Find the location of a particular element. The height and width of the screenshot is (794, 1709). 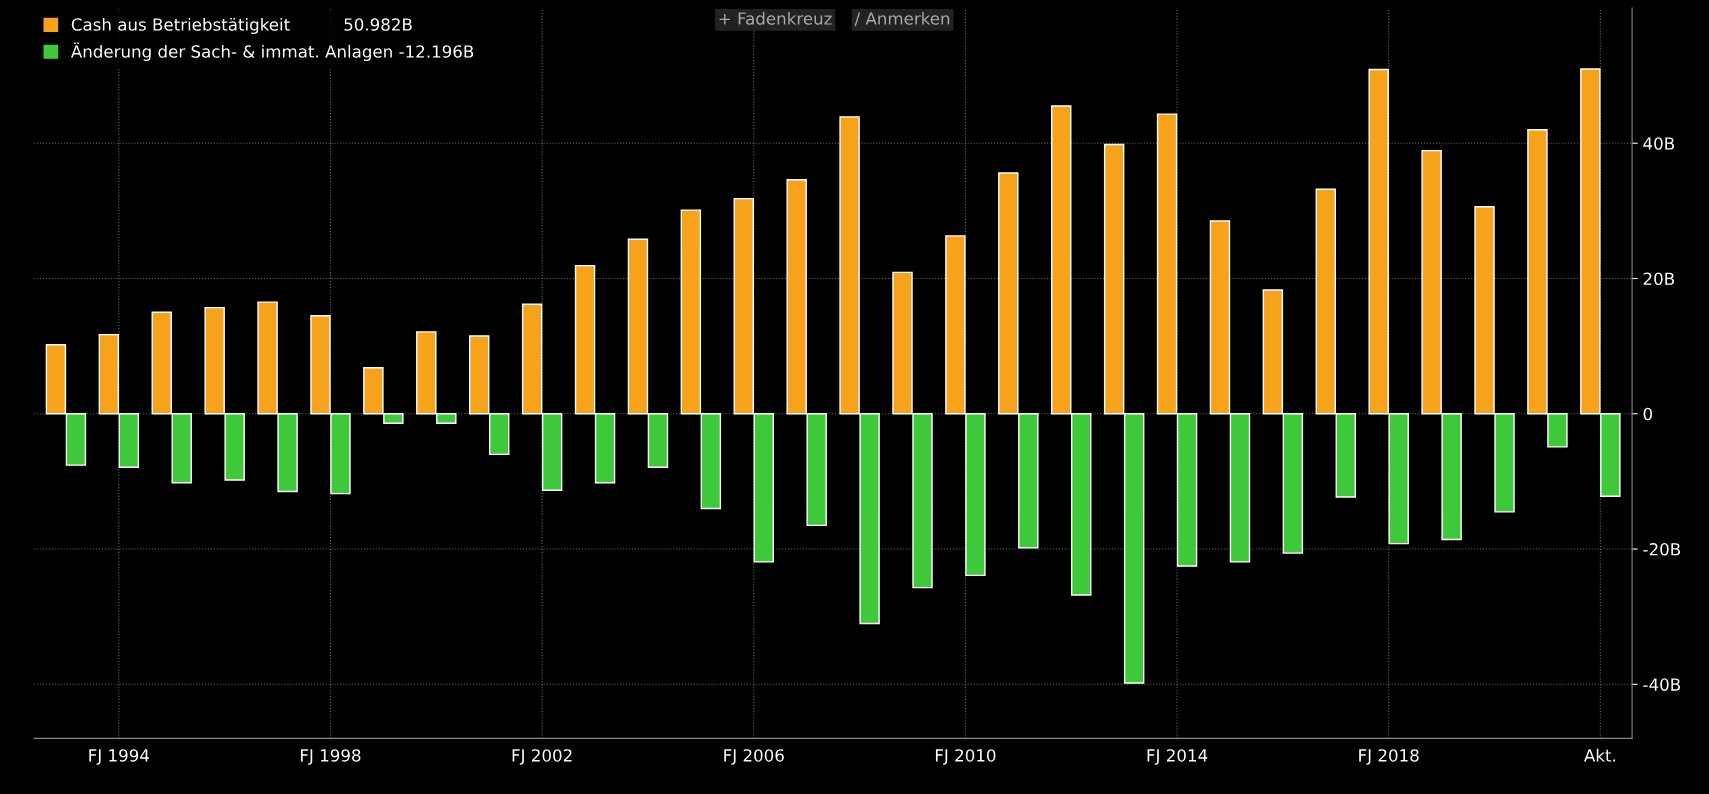

x-tick-label: FJ 2002 is located at coordinates (542, 757).